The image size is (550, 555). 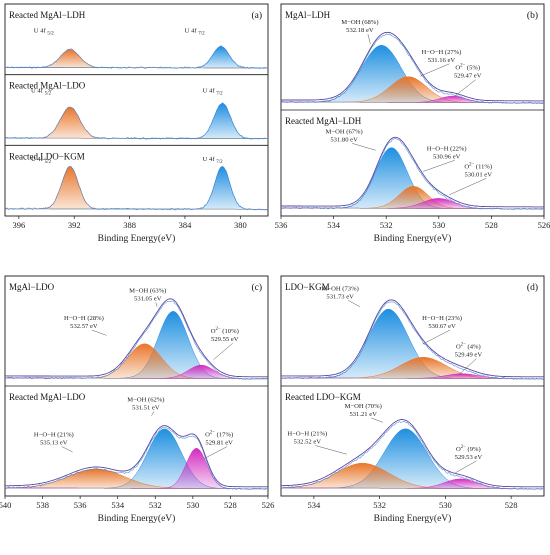 What do you see at coordinates (147, 291) in the screenshot?
I see `peak-label: M−OH (63%)` at bounding box center [147, 291].